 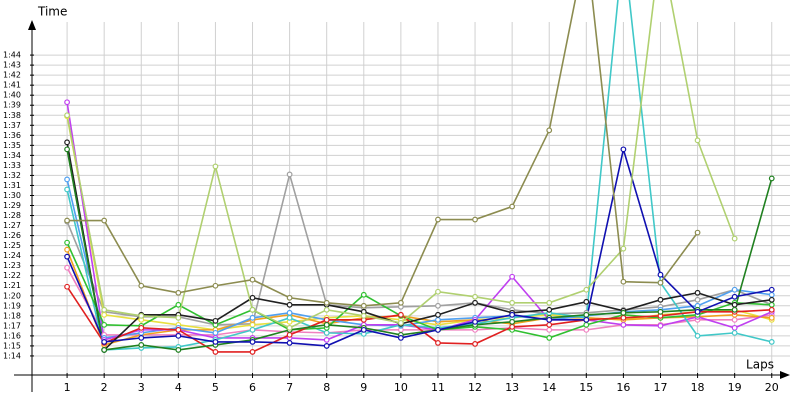 What do you see at coordinates (363, 387) in the screenshot?
I see `x-tick-label: 9` at bounding box center [363, 387].